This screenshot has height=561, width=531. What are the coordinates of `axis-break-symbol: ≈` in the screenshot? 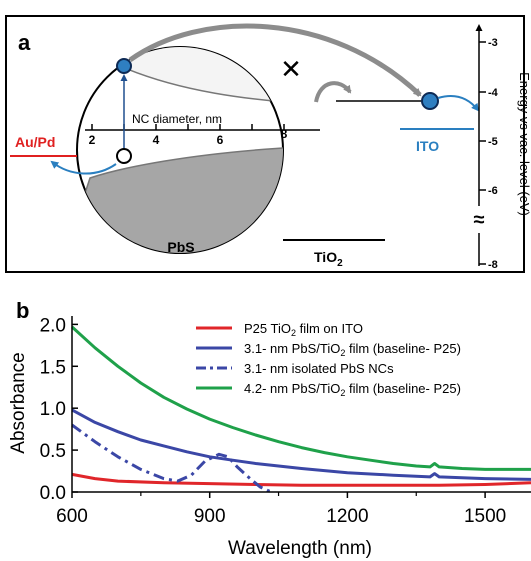 It's located at (479, 220).